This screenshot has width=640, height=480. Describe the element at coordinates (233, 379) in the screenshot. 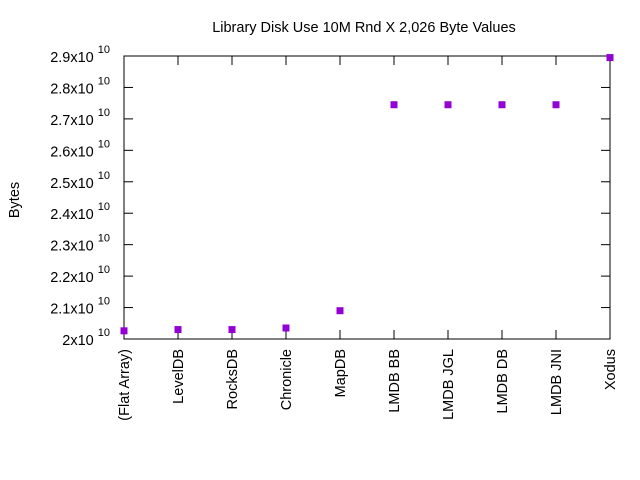

I see `x-category-label: RocksDB` at that location.